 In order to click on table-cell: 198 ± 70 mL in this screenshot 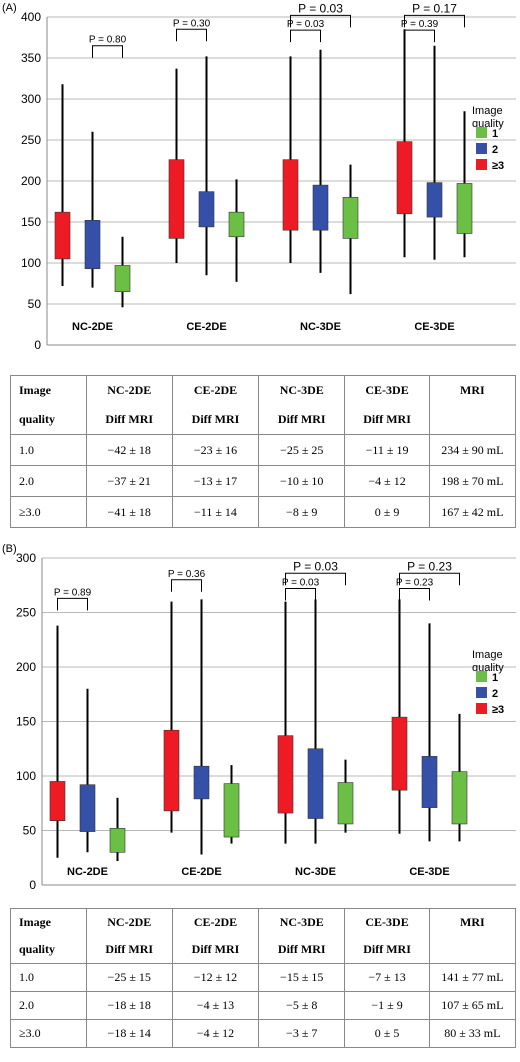, I will do `click(472, 481)`.